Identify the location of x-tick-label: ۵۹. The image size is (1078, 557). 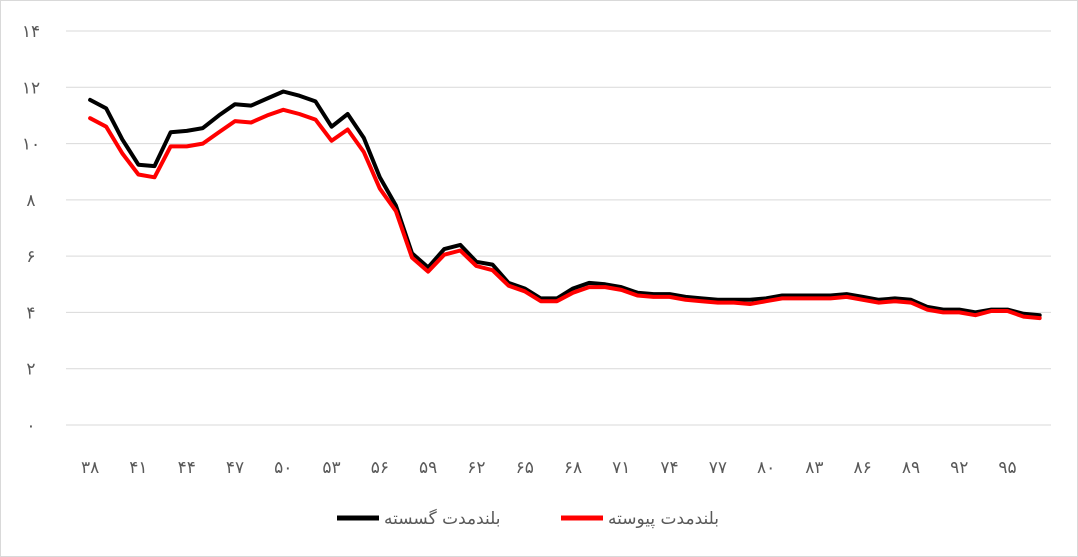
(428, 468).